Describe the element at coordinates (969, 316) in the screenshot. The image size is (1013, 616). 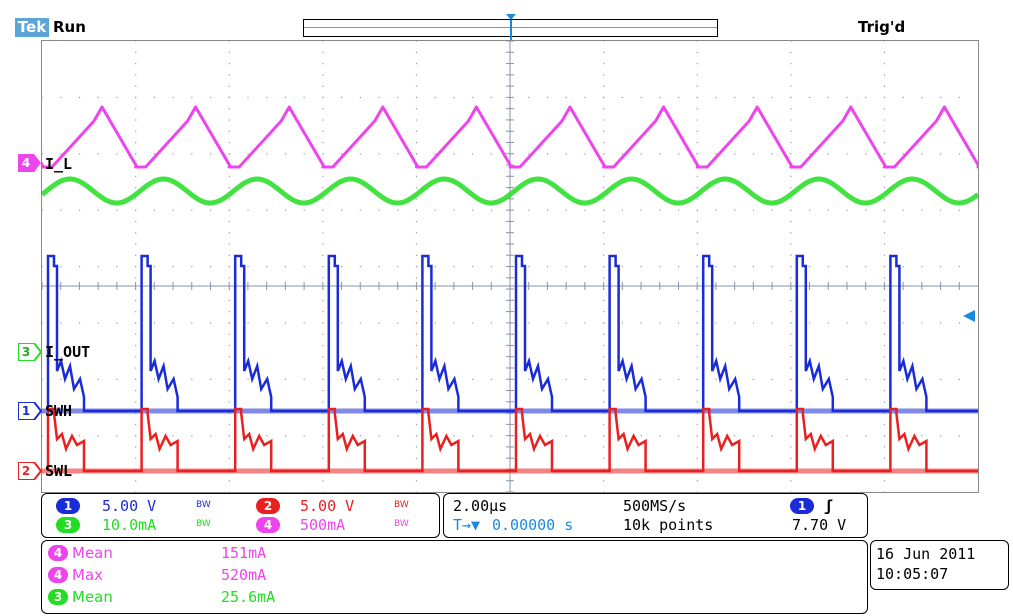
I see `trigger-level-icon` at that location.